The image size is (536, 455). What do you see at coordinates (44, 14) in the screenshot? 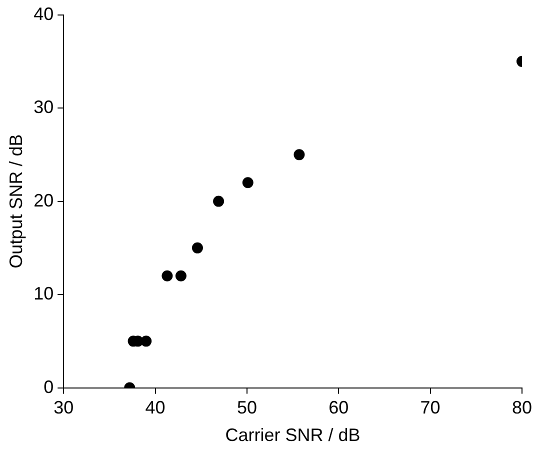
I see `y-tick-label: 40` at bounding box center [44, 14].